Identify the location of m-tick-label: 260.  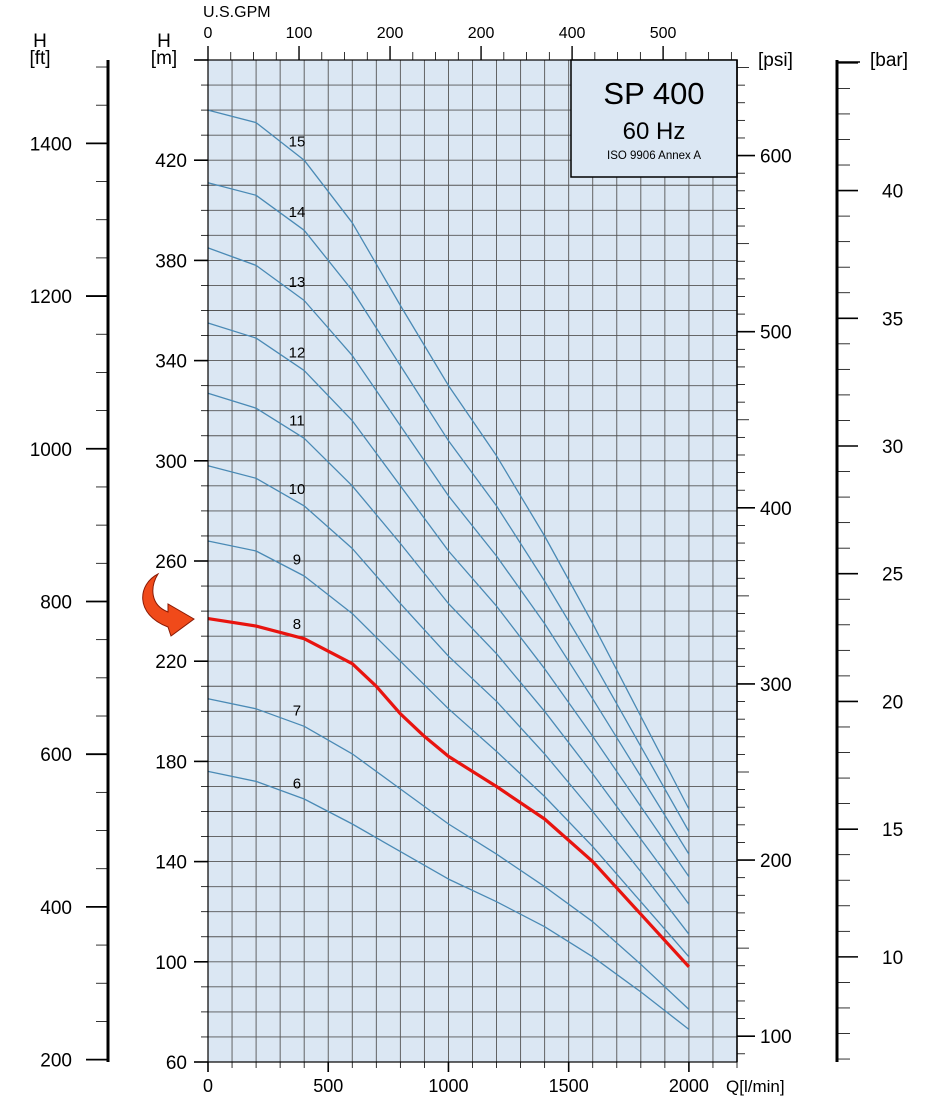
(171, 562).